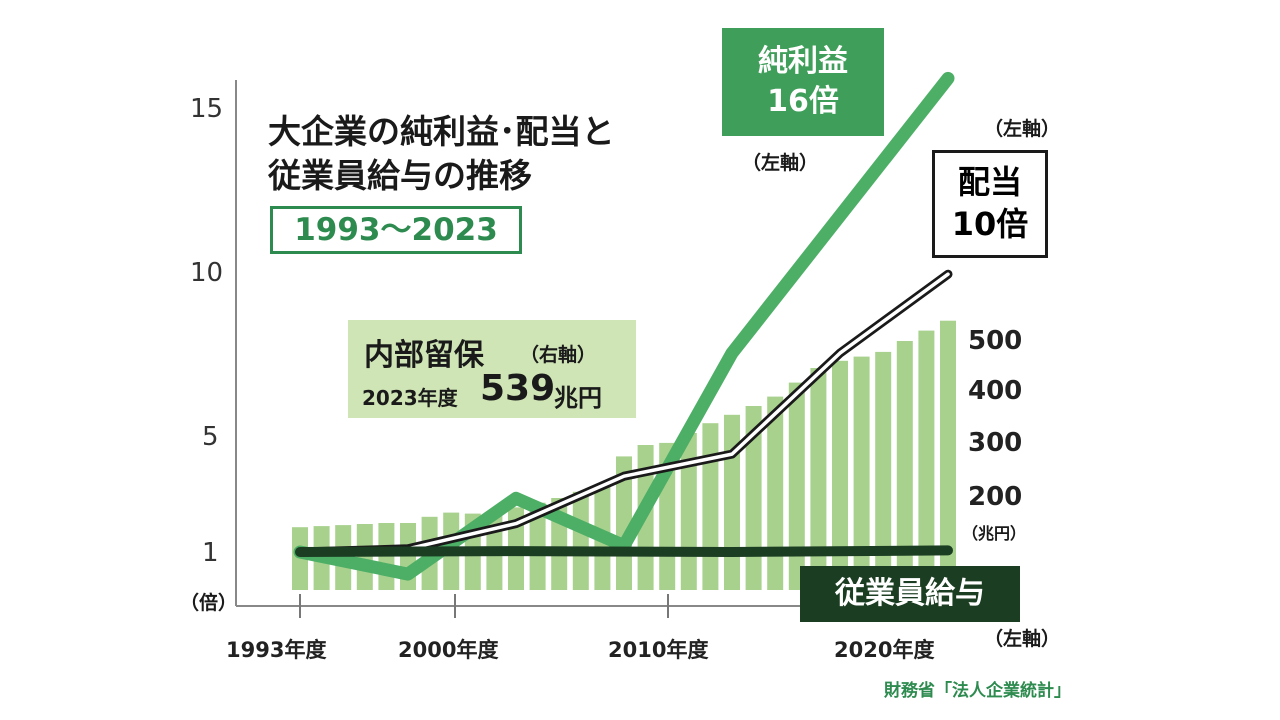 This screenshot has width=1280, height=720. Describe the element at coordinates (1022, 639) in the screenshot. I see `wage-axis-note: （左軸）` at that location.